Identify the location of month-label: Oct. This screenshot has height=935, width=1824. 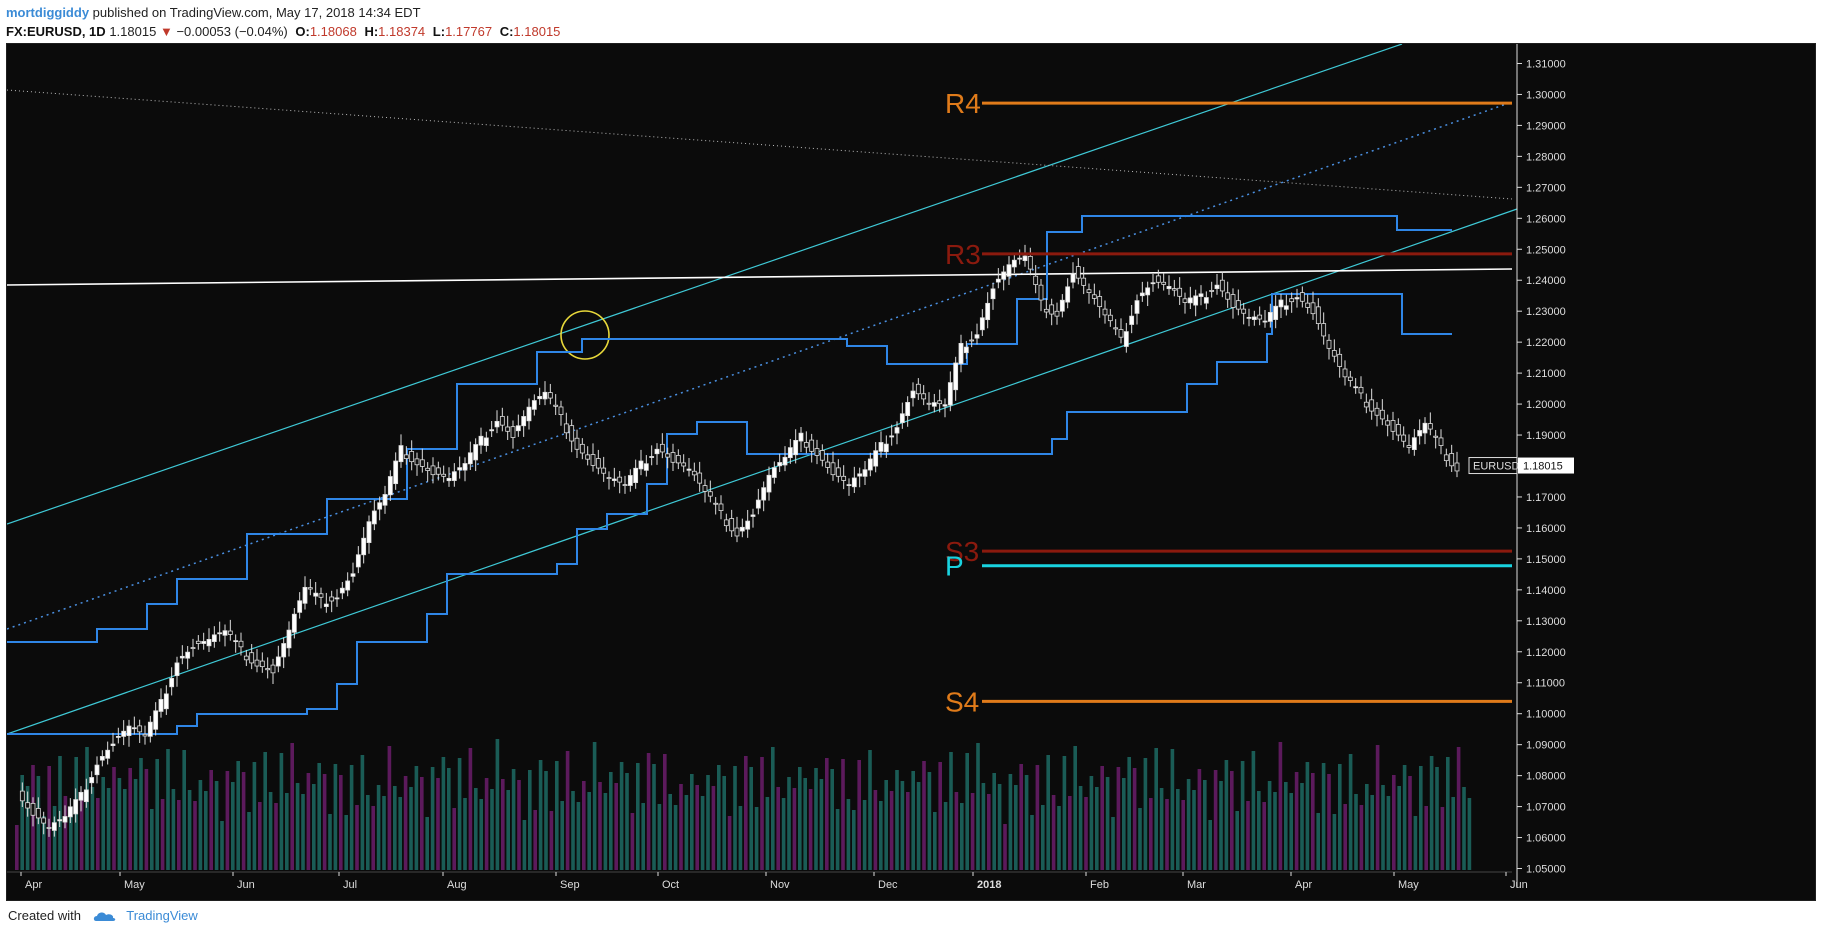
(670, 885).